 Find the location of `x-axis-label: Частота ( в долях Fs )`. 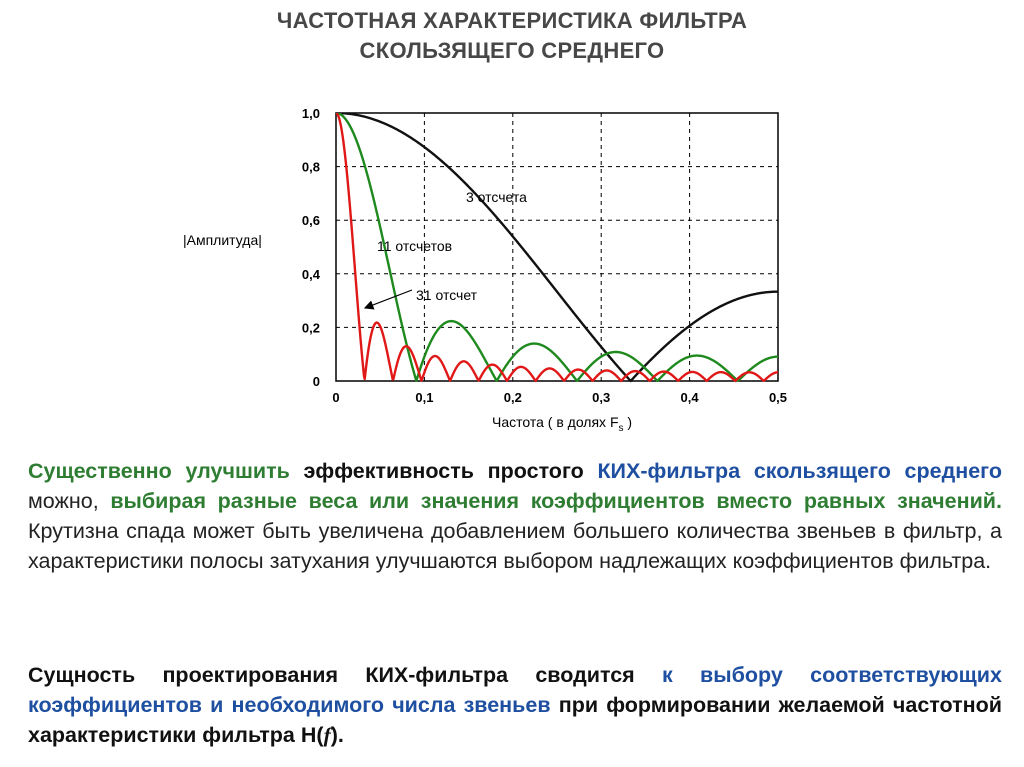

x-axis-label: Частота ( в долях Fs ) is located at coordinates (562, 424).